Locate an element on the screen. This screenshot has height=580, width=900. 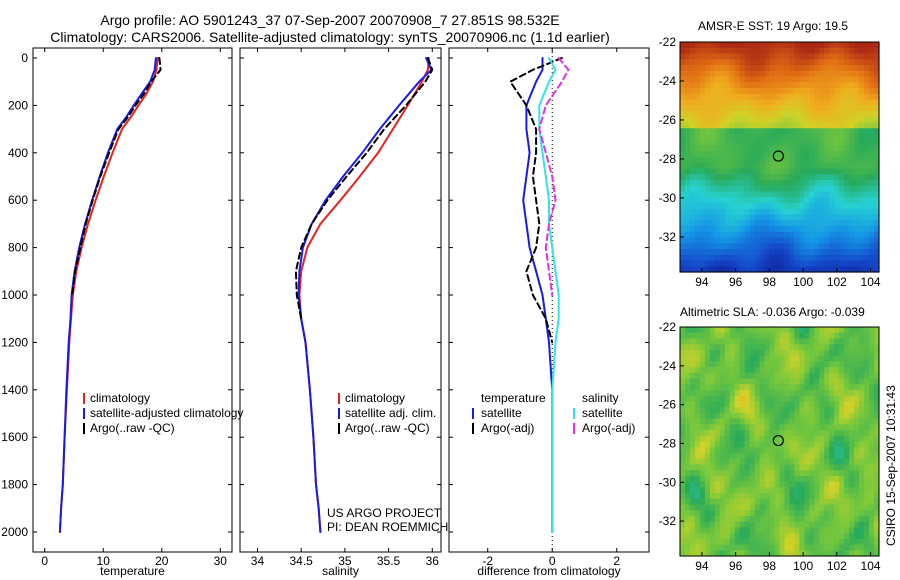
sla-map-field is located at coordinates (780, 442).